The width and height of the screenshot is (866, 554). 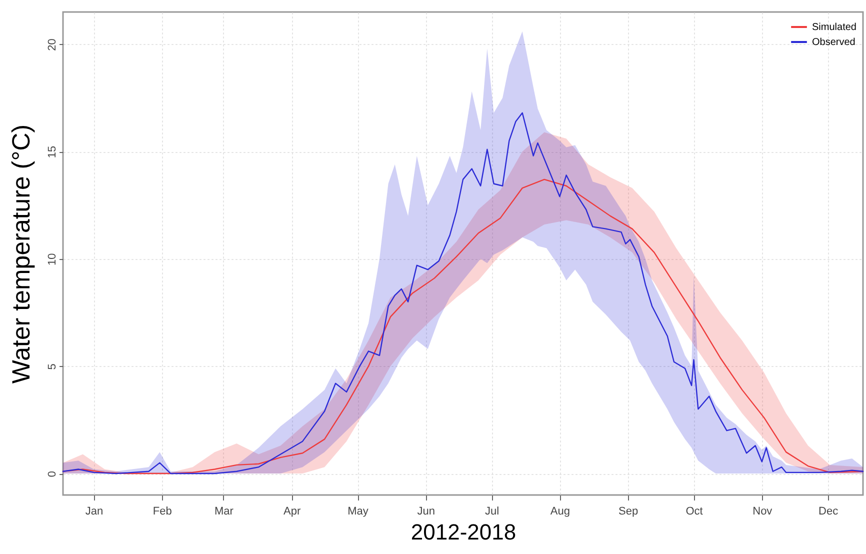 I want to click on y-tick-label: 0, so click(x=52, y=474).